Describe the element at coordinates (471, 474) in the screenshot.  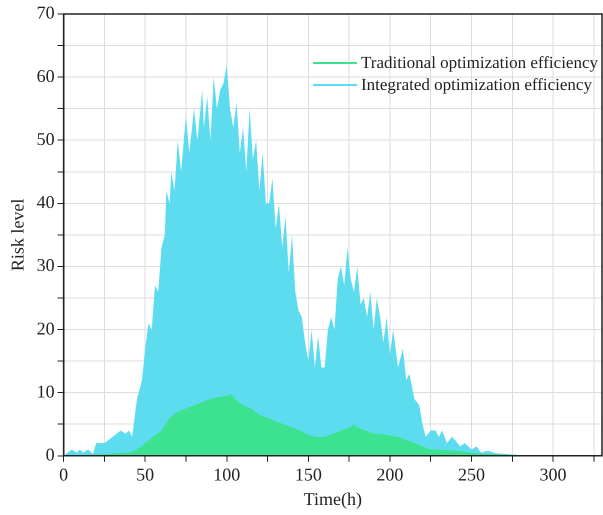
I see `x-tick-label: 250` at that location.